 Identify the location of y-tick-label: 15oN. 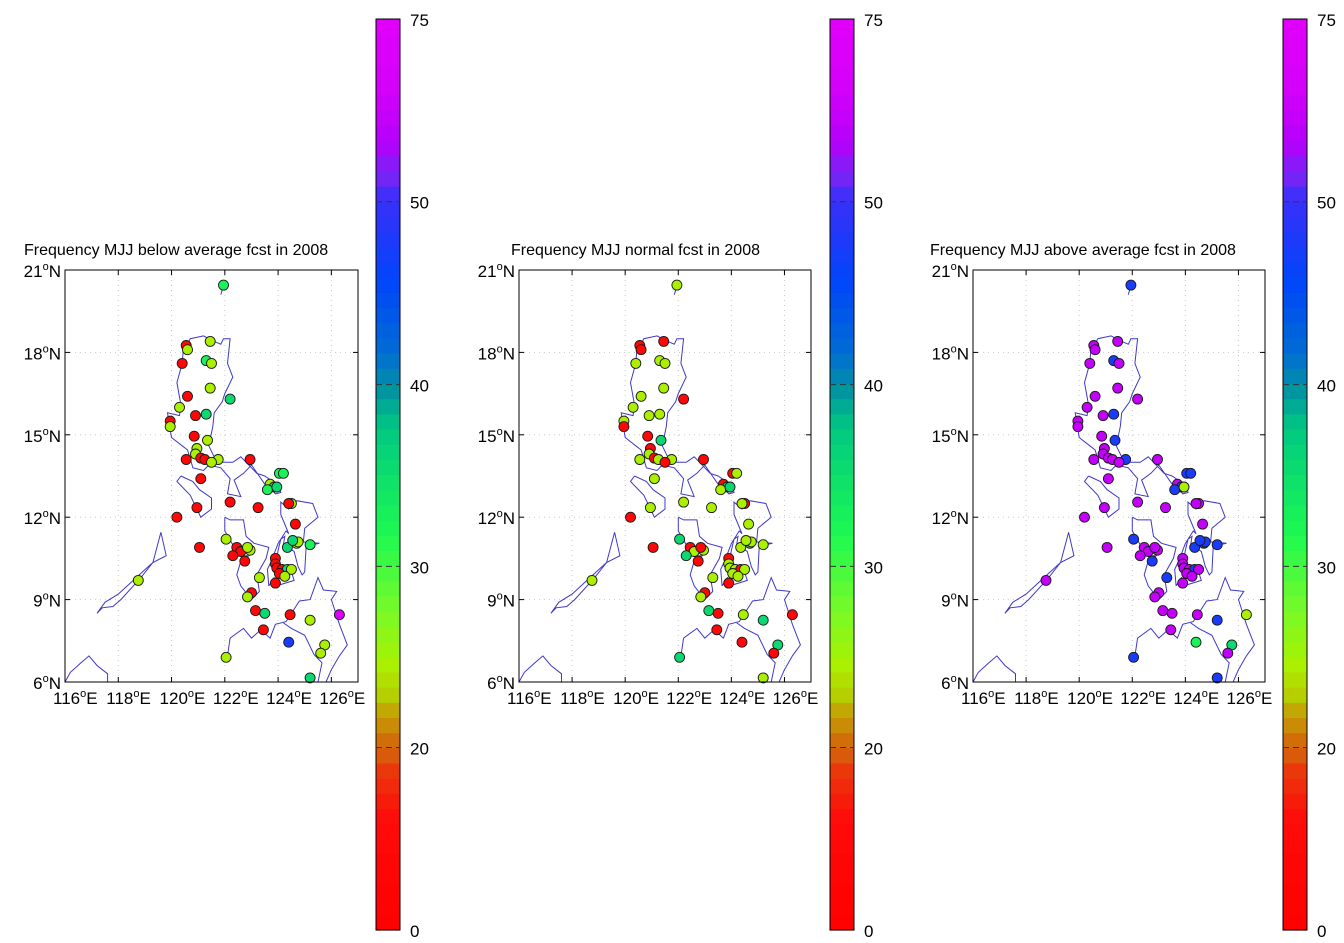
(950, 436).